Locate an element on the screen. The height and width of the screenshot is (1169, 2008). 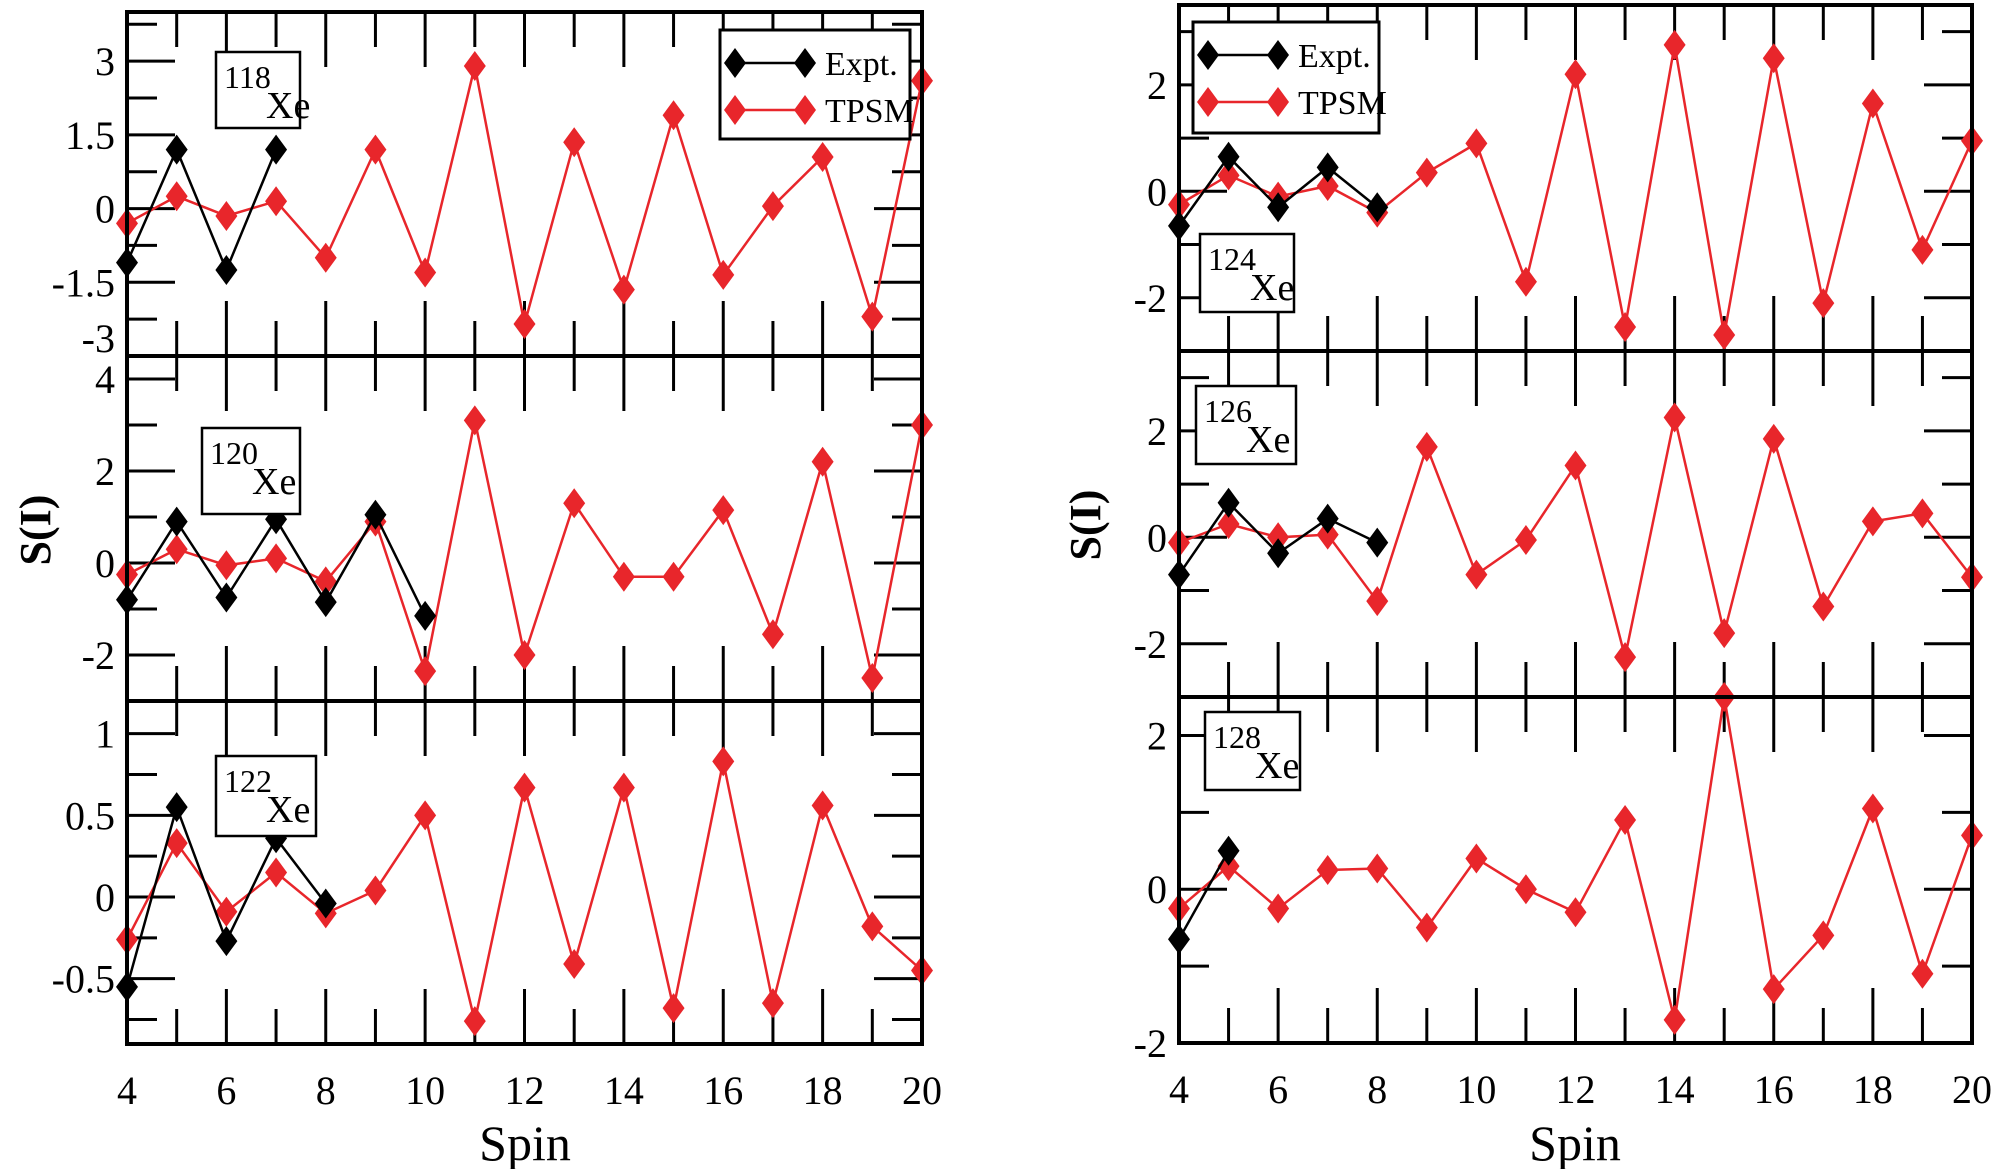
x-tick-label: 14 is located at coordinates (1675, 1089).